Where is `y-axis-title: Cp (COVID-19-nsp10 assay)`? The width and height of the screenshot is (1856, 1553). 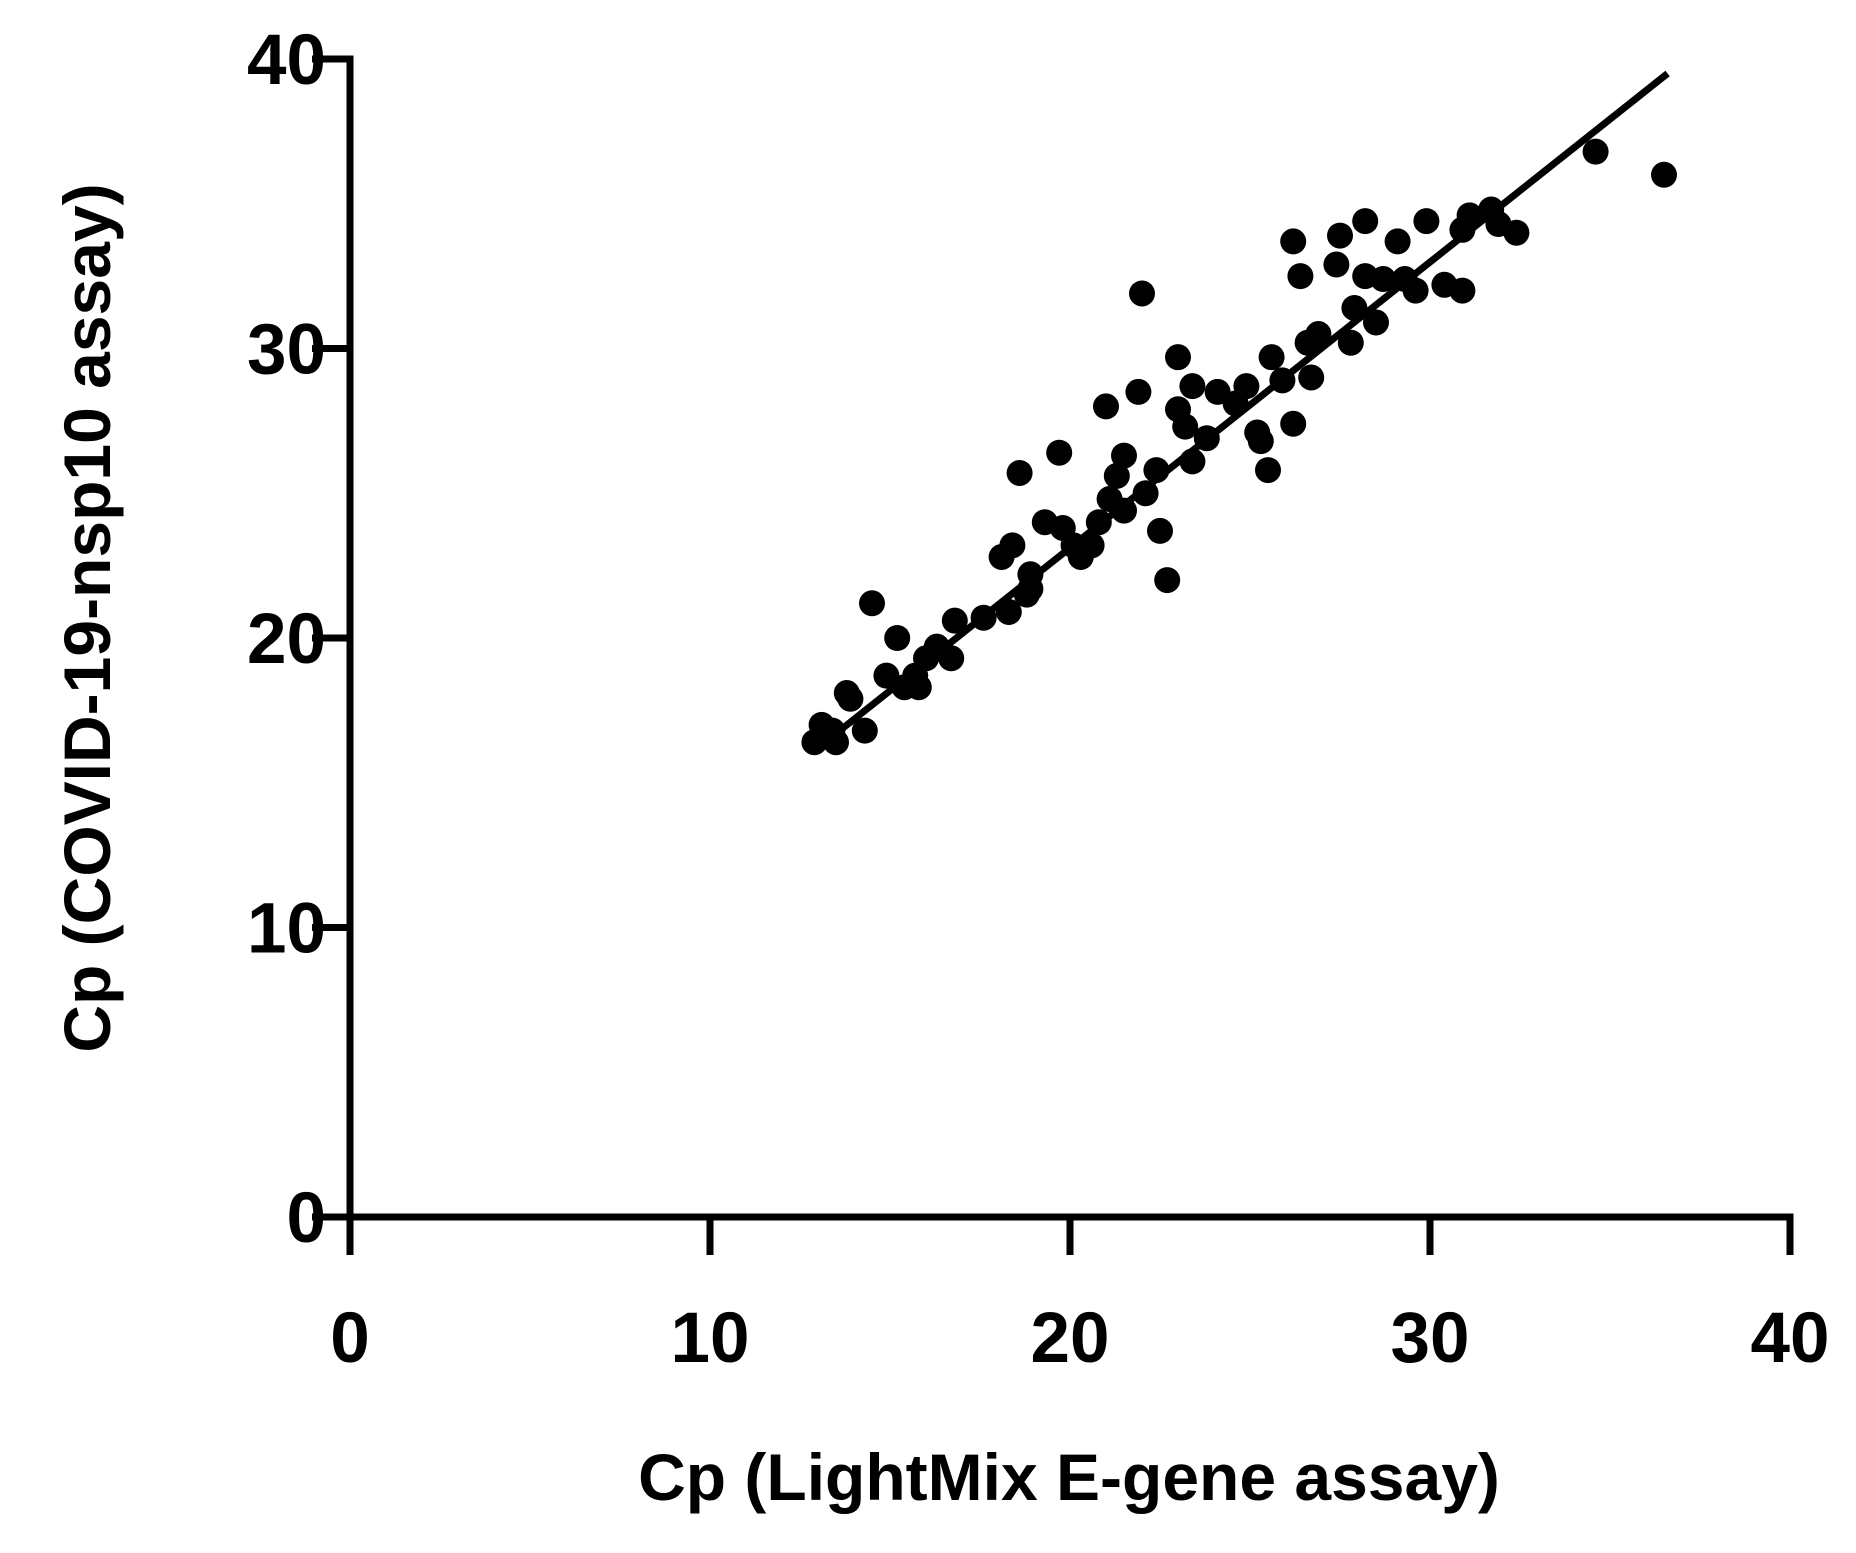 y-axis-title: Cp (COVID-19-nsp10 assay) is located at coordinates (87, 617).